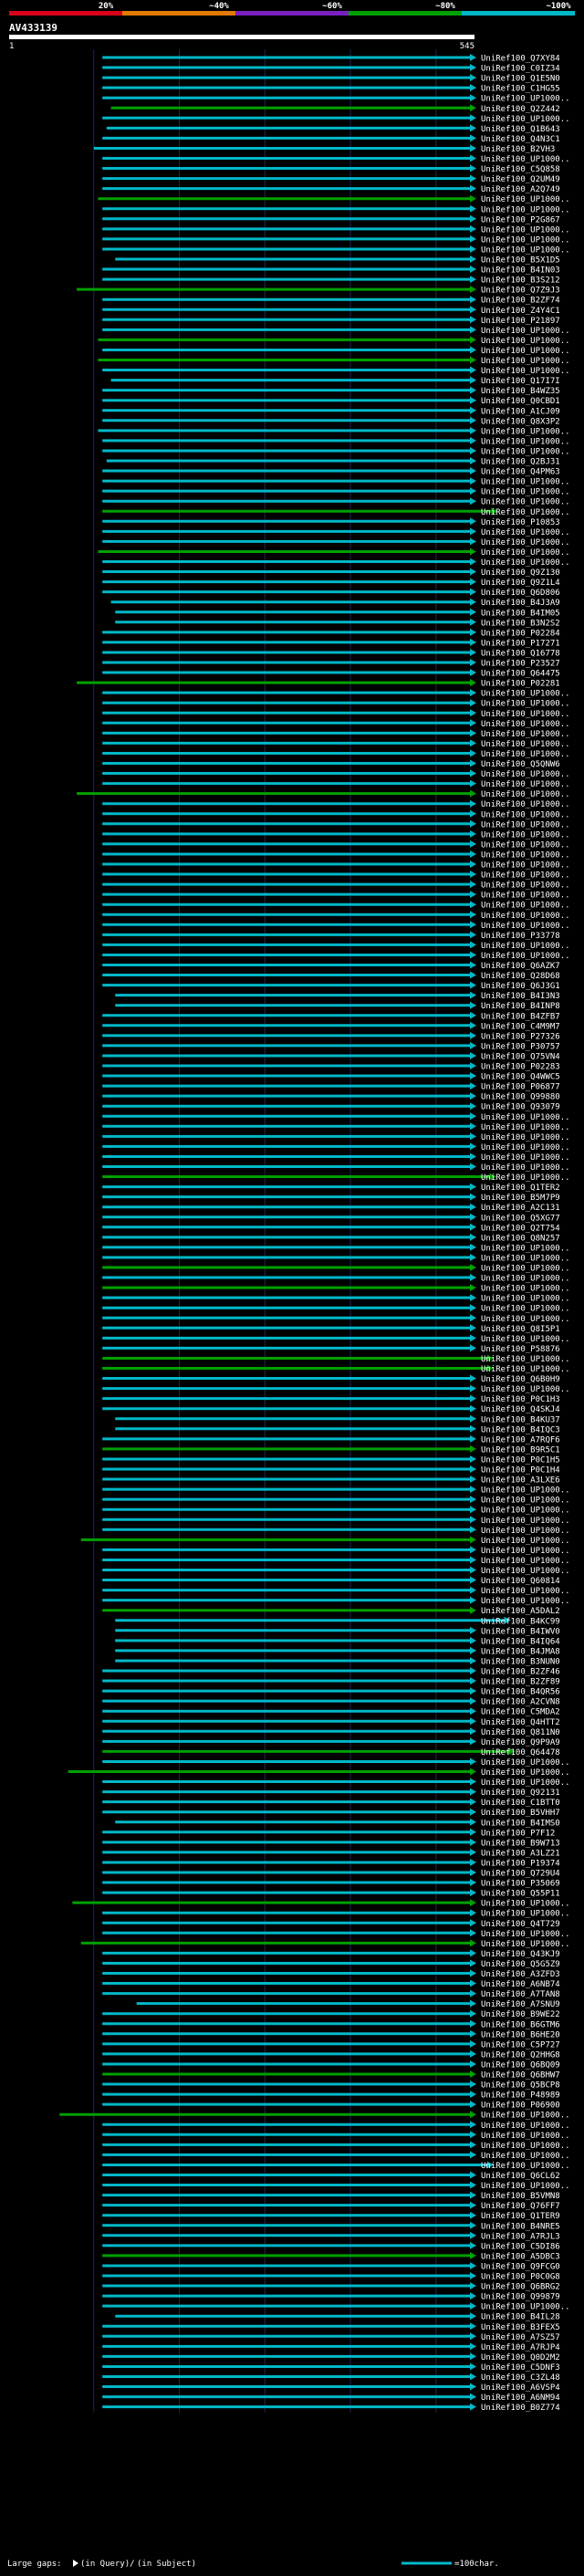  What do you see at coordinates (520, 2266) in the screenshot?
I see `hit-label: UniRef100_Q9FCG0` at bounding box center [520, 2266].